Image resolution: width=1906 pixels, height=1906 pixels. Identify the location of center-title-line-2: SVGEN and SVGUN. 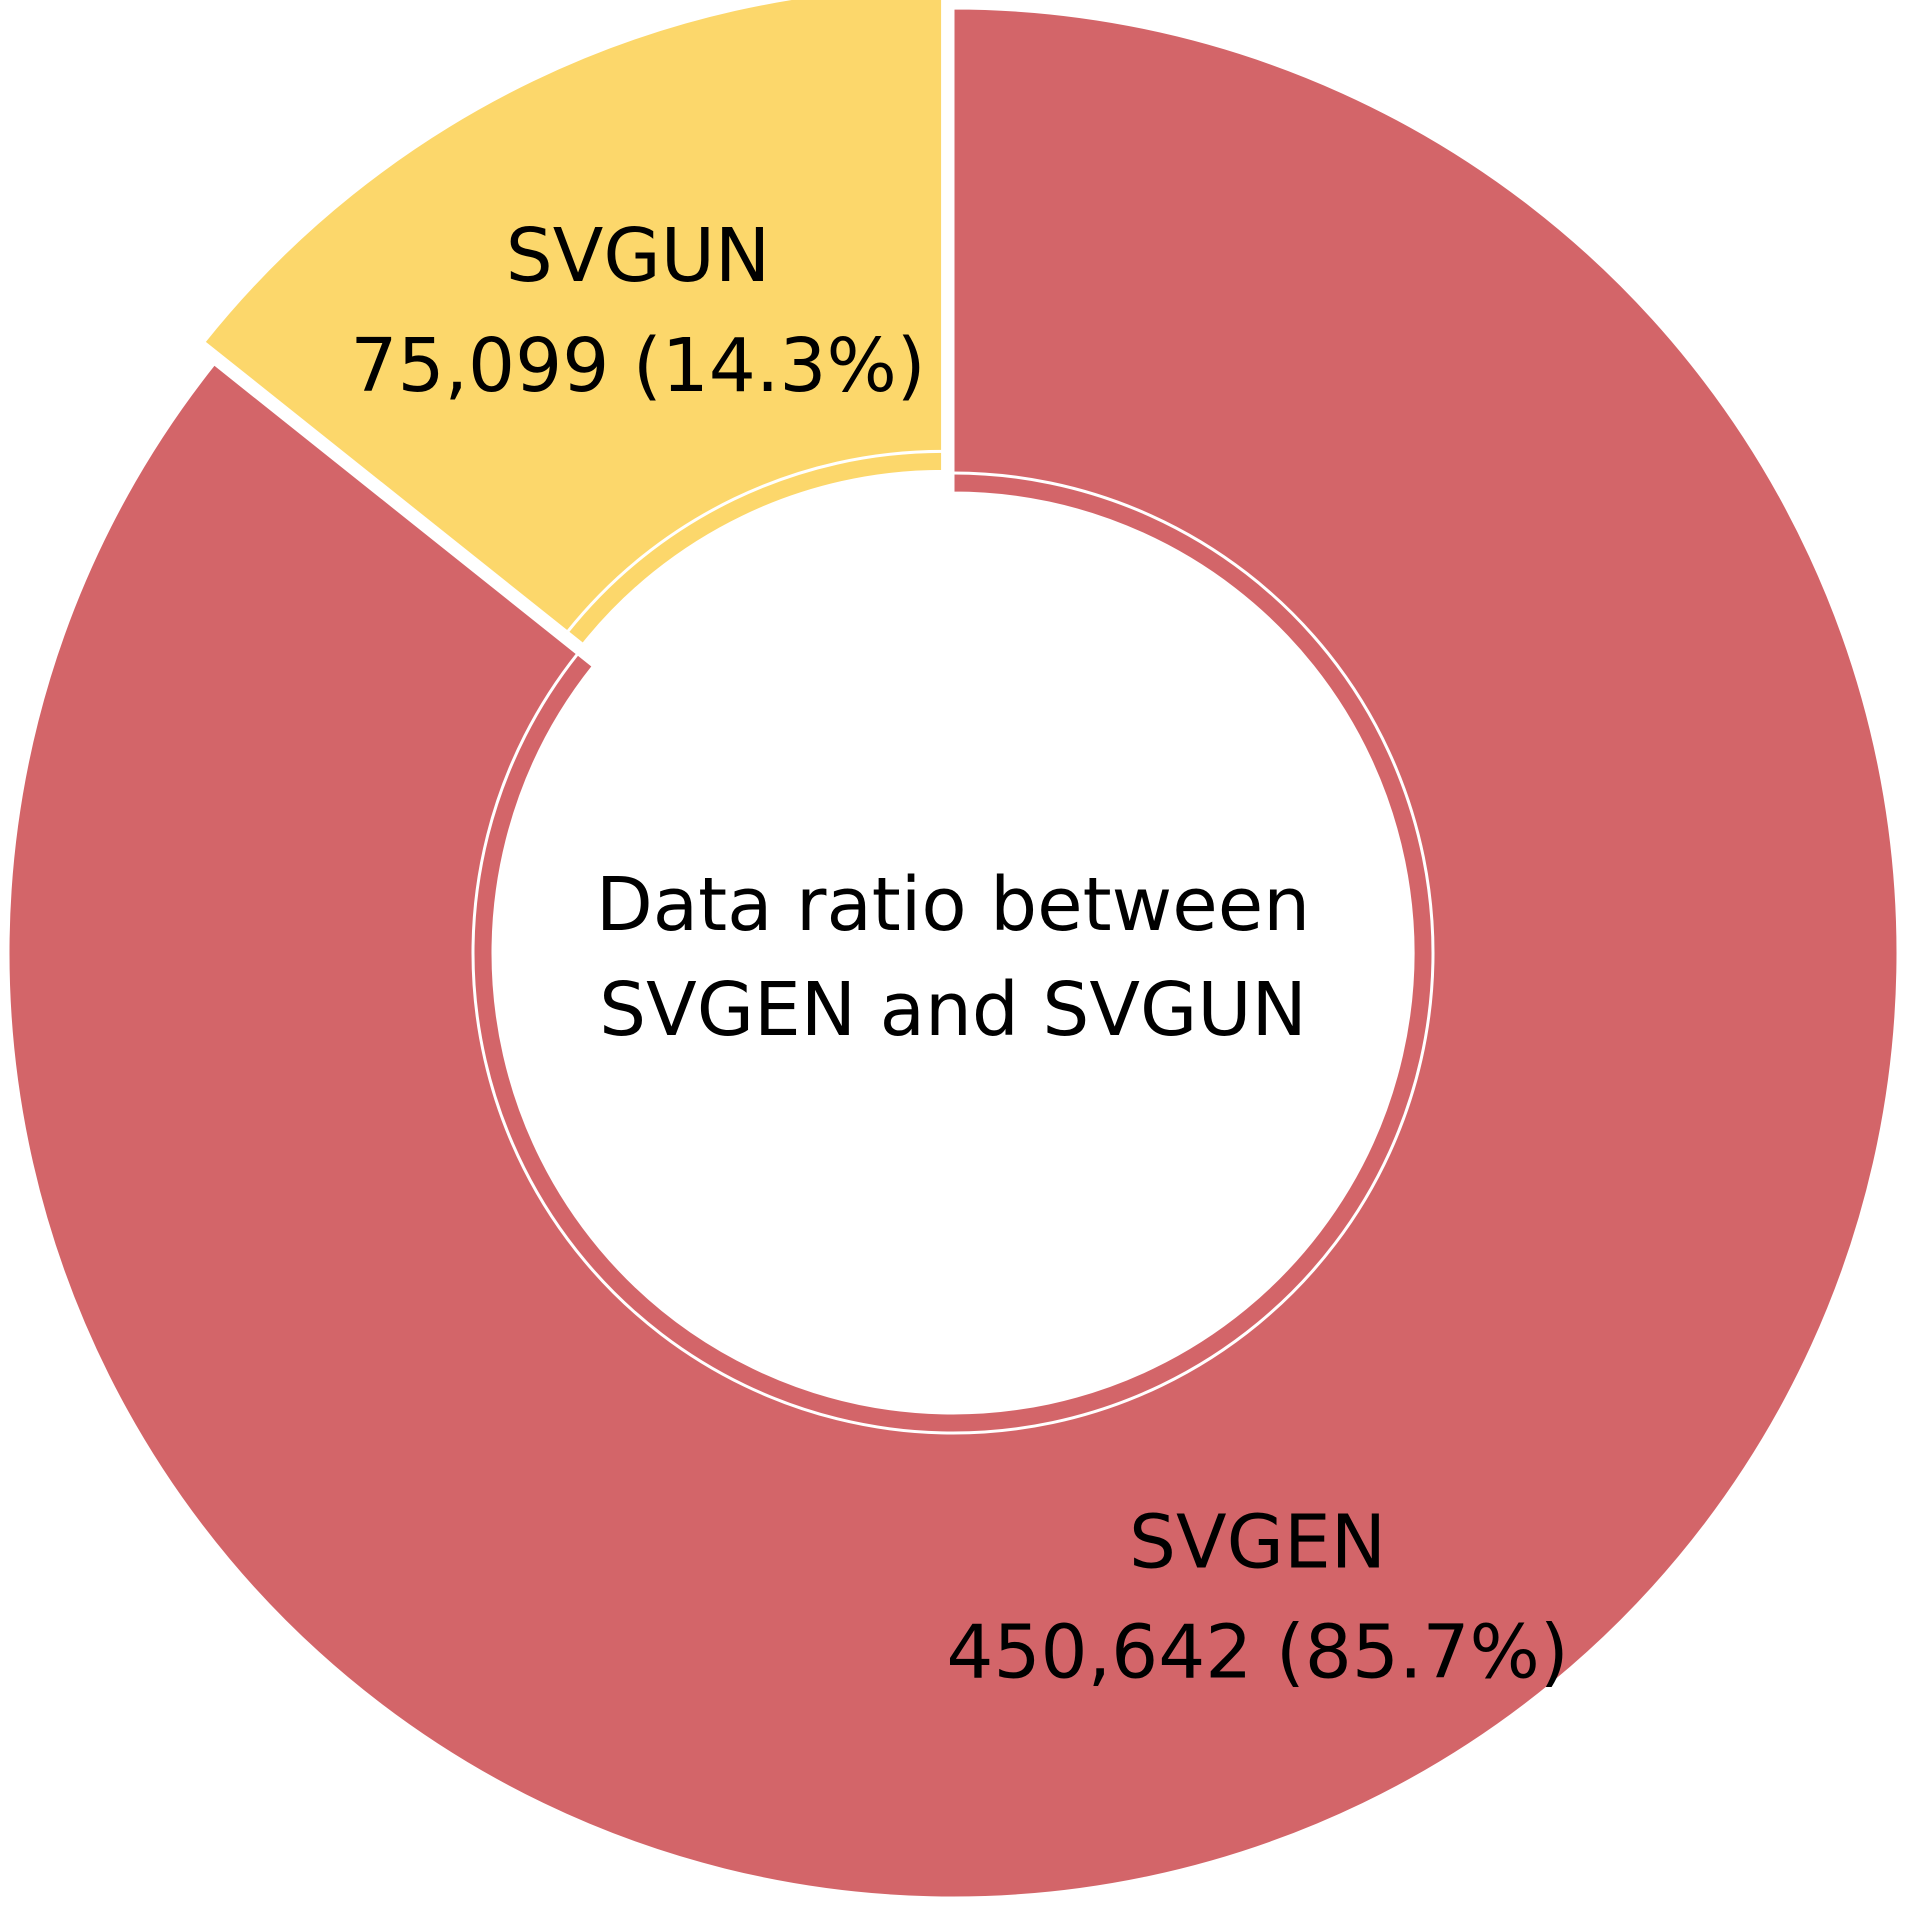
(953, 1010).